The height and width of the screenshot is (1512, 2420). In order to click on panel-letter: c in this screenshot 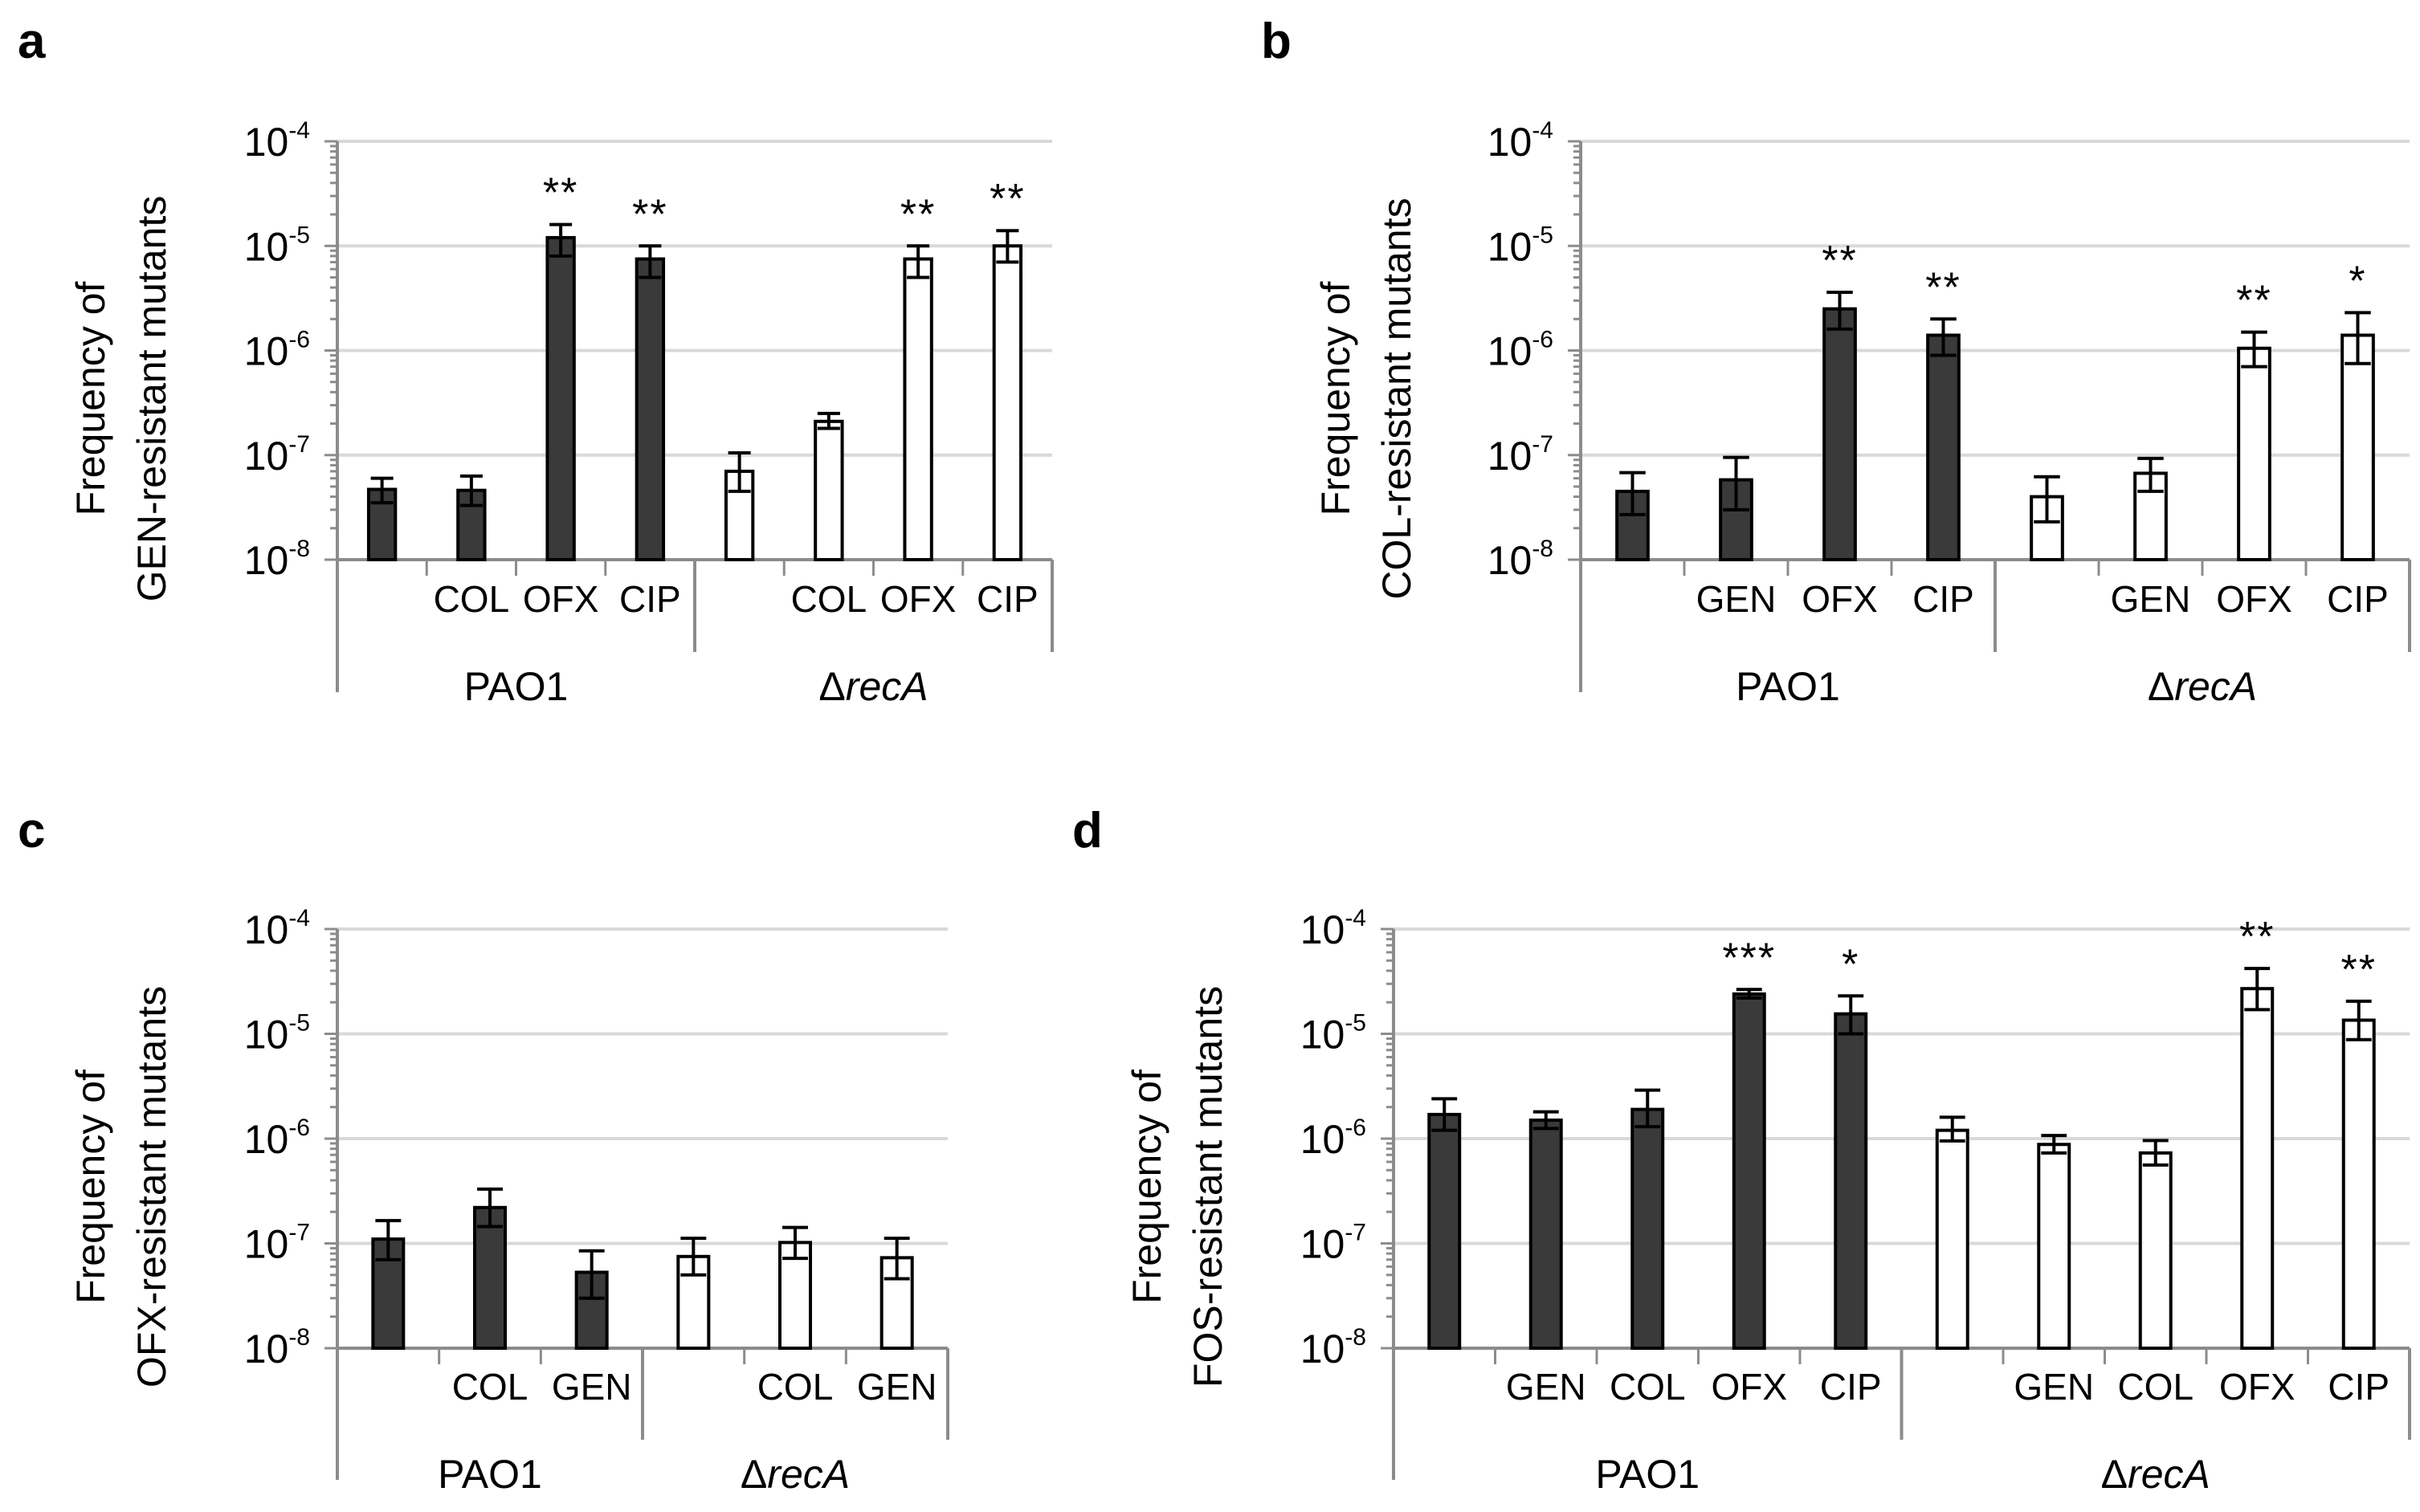, I will do `click(31, 830)`.